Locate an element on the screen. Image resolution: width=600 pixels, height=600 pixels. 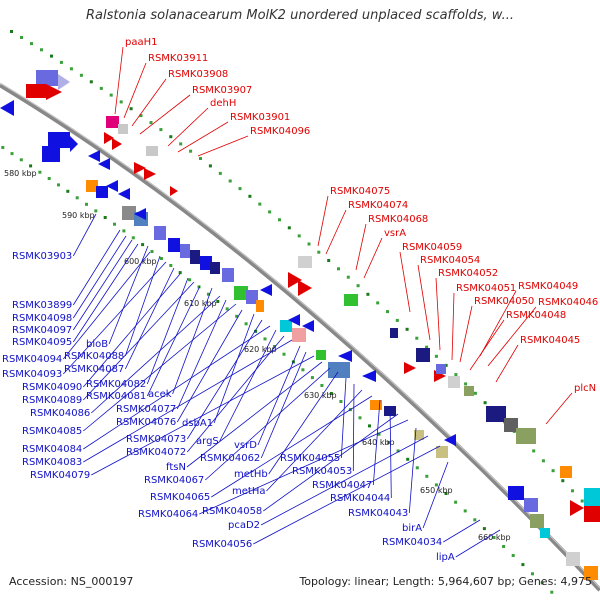
gene-label: RSMK04052 is located at coordinates (468, 273).